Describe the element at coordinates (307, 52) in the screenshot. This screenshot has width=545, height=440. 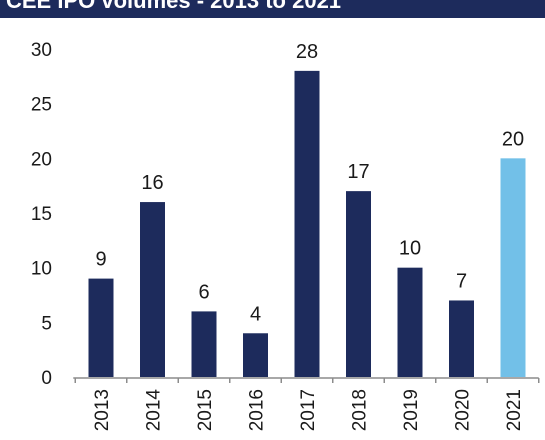
I see `data-label: 28` at that location.